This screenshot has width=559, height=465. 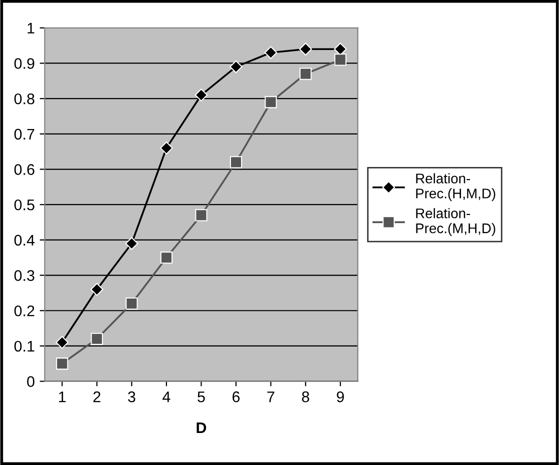 I want to click on x-tick-label: 9, so click(x=340, y=396).